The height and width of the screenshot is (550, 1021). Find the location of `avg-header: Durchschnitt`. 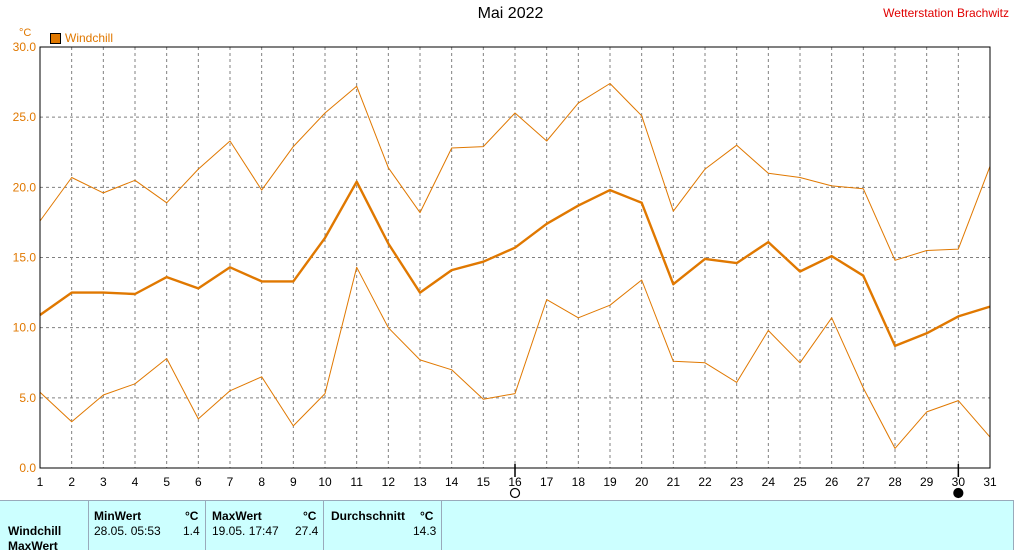

avg-header: Durchschnitt is located at coordinates (368, 516).